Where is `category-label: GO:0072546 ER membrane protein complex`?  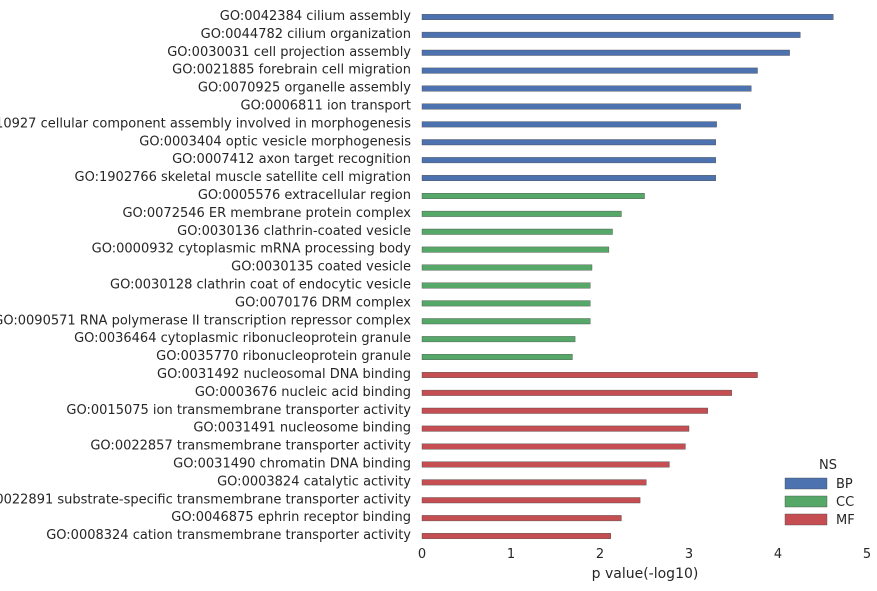 category-label: GO:0072546 ER membrane protein complex is located at coordinates (266, 213).